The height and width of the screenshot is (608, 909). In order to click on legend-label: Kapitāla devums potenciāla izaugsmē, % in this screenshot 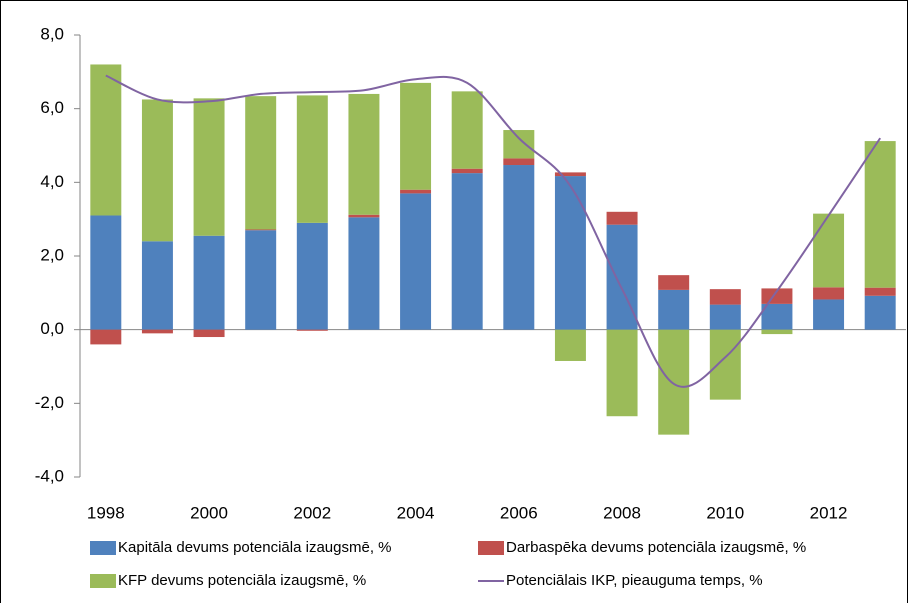, I will do `click(255, 547)`.